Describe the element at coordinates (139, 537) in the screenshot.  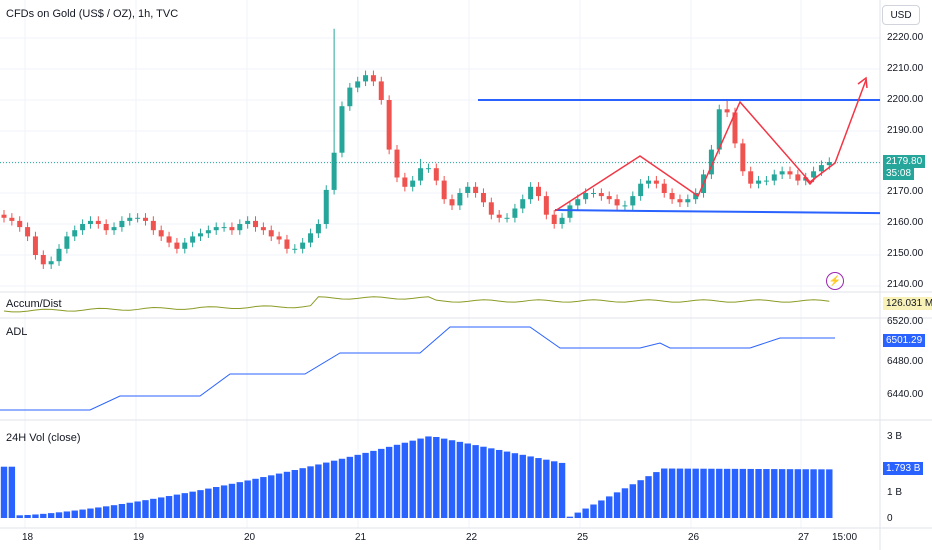
I see `time-tick: 19` at that location.